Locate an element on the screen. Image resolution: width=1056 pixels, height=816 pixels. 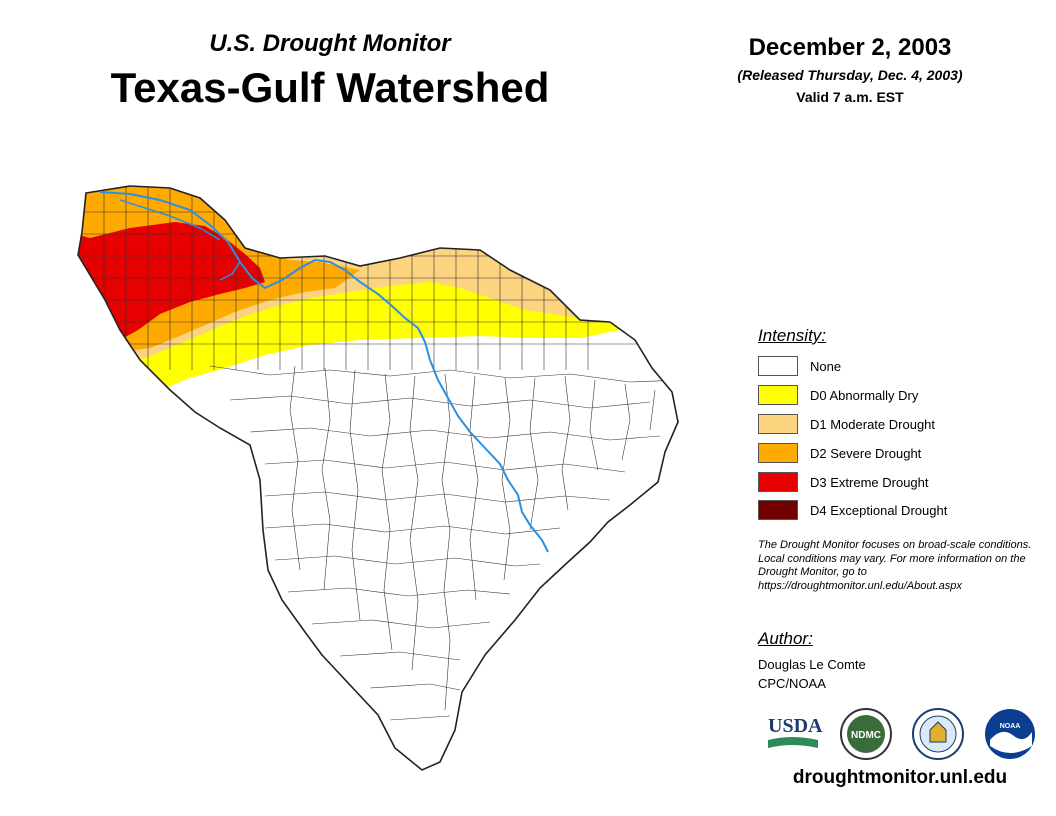
legend-row-d4: D4 Exceptional Drought is located at coordinates (852, 510).